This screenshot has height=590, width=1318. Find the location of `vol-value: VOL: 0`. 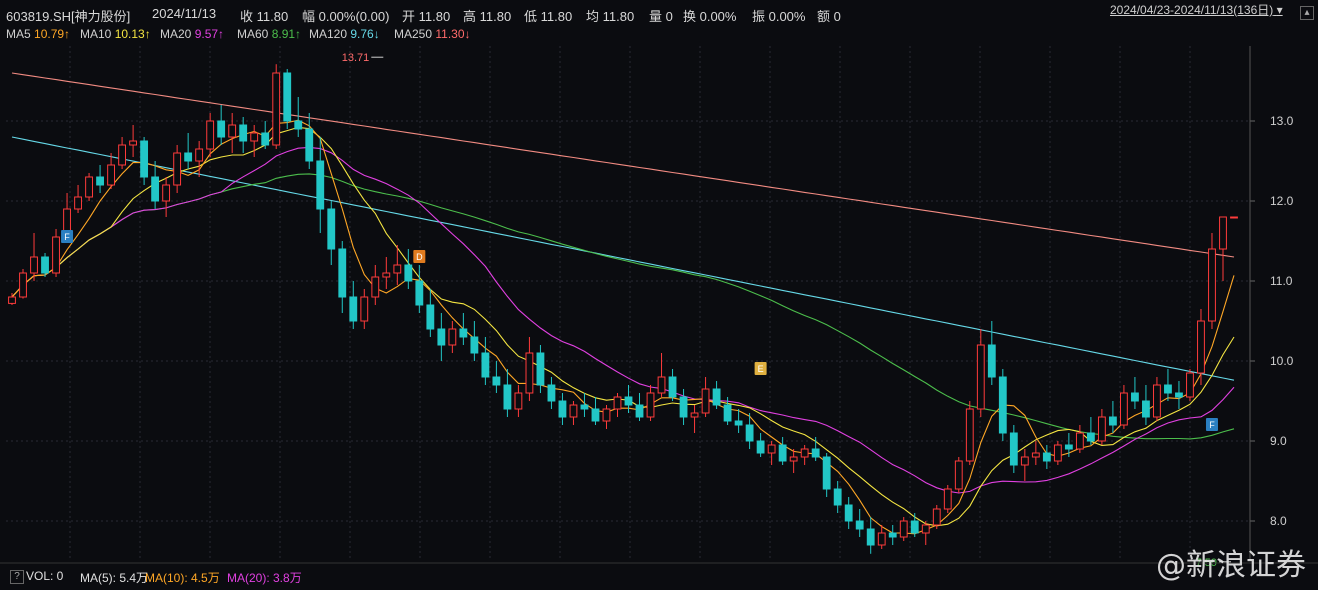

vol-value: VOL: 0 is located at coordinates (45, 576).